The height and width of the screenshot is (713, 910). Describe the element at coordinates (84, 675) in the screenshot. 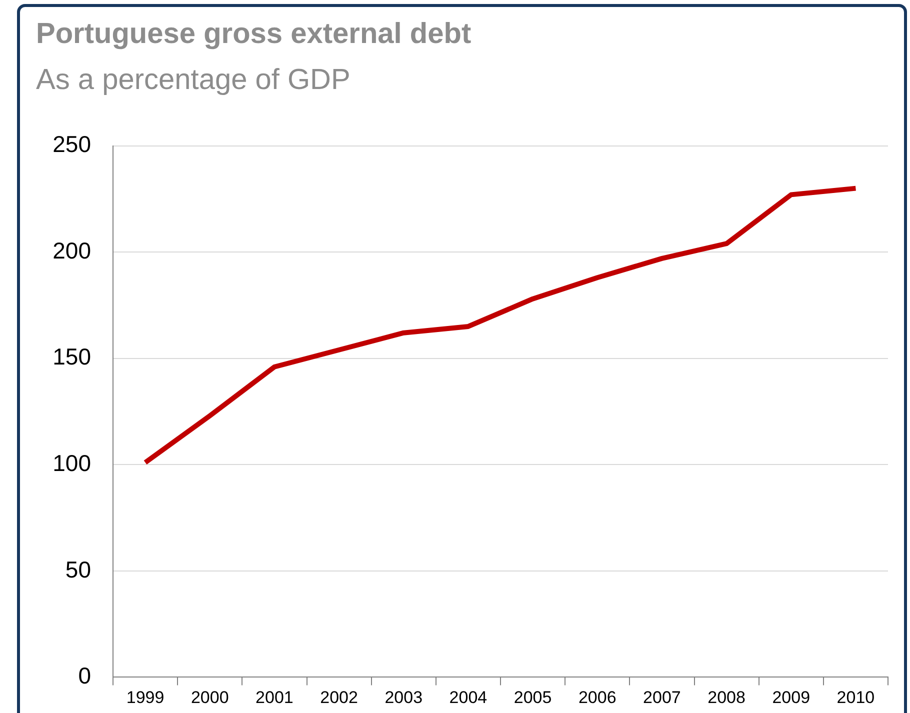

I see `y-tick-label: 0` at that location.